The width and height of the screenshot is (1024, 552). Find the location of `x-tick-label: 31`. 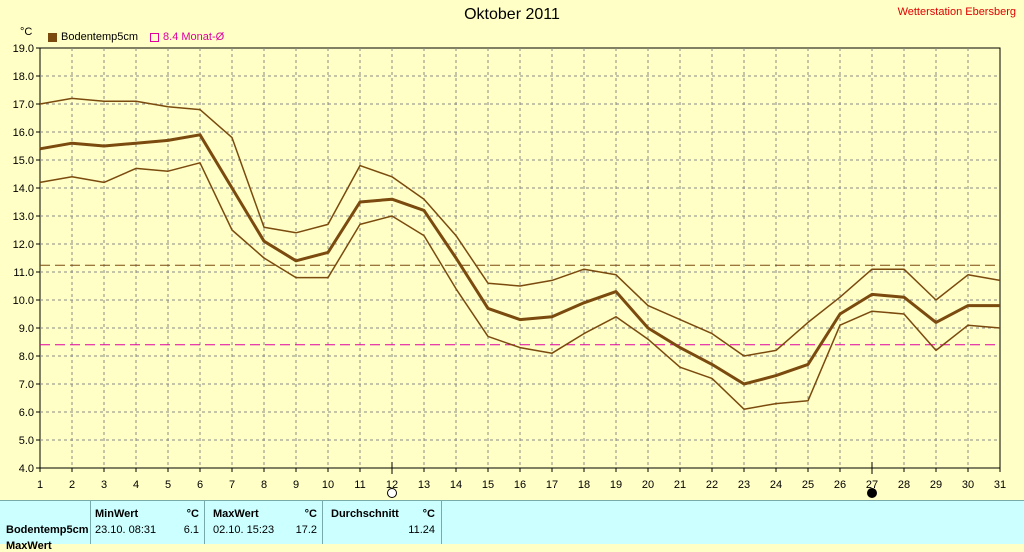

x-tick-label: 31 is located at coordinates (1000, 485).